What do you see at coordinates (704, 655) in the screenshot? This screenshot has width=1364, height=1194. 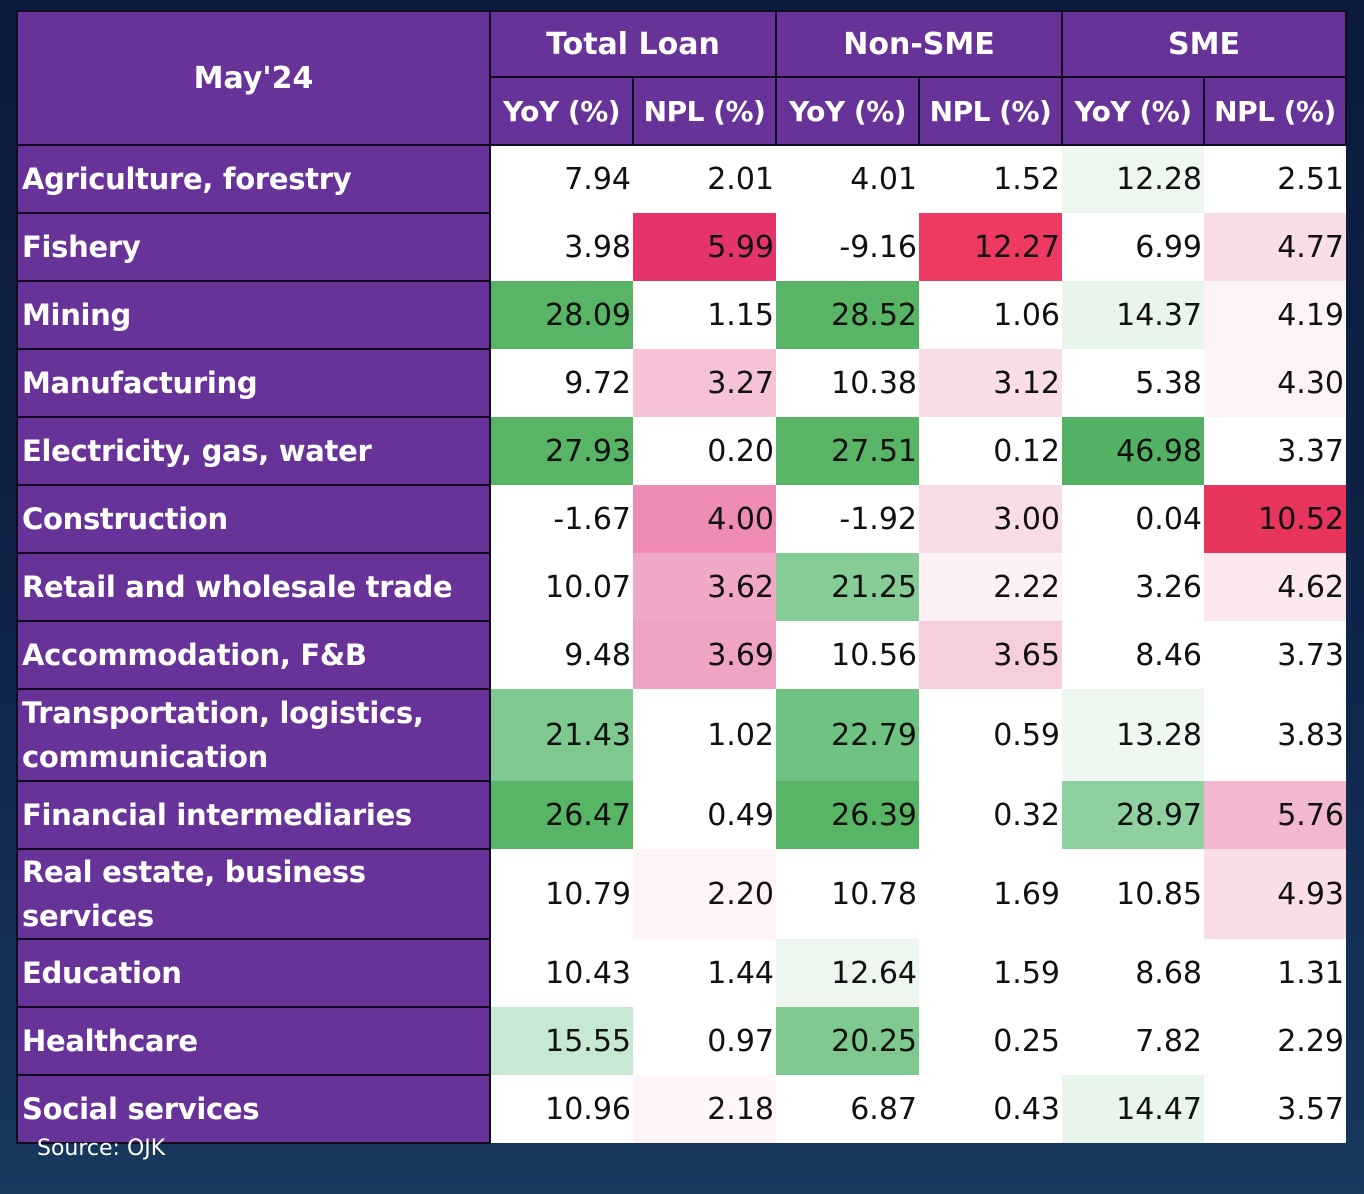 I see `data-cell: 3.69` at bounding box center [704, 655].